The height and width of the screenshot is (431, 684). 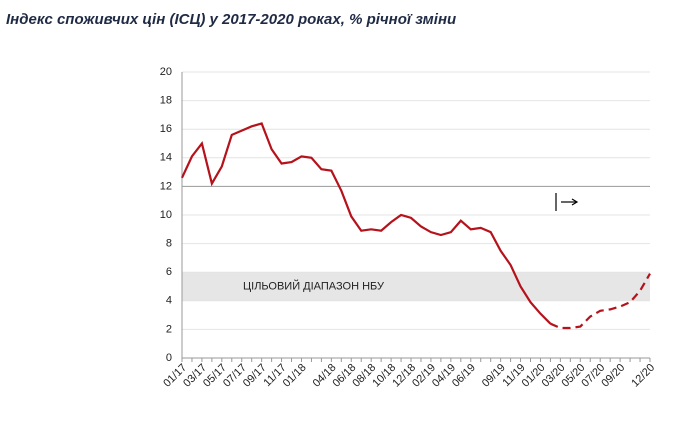 What do you see at coordinates (169, 329) in the screenshot?
I see `y-tick-label: 2` at bounding box center [169, 329].